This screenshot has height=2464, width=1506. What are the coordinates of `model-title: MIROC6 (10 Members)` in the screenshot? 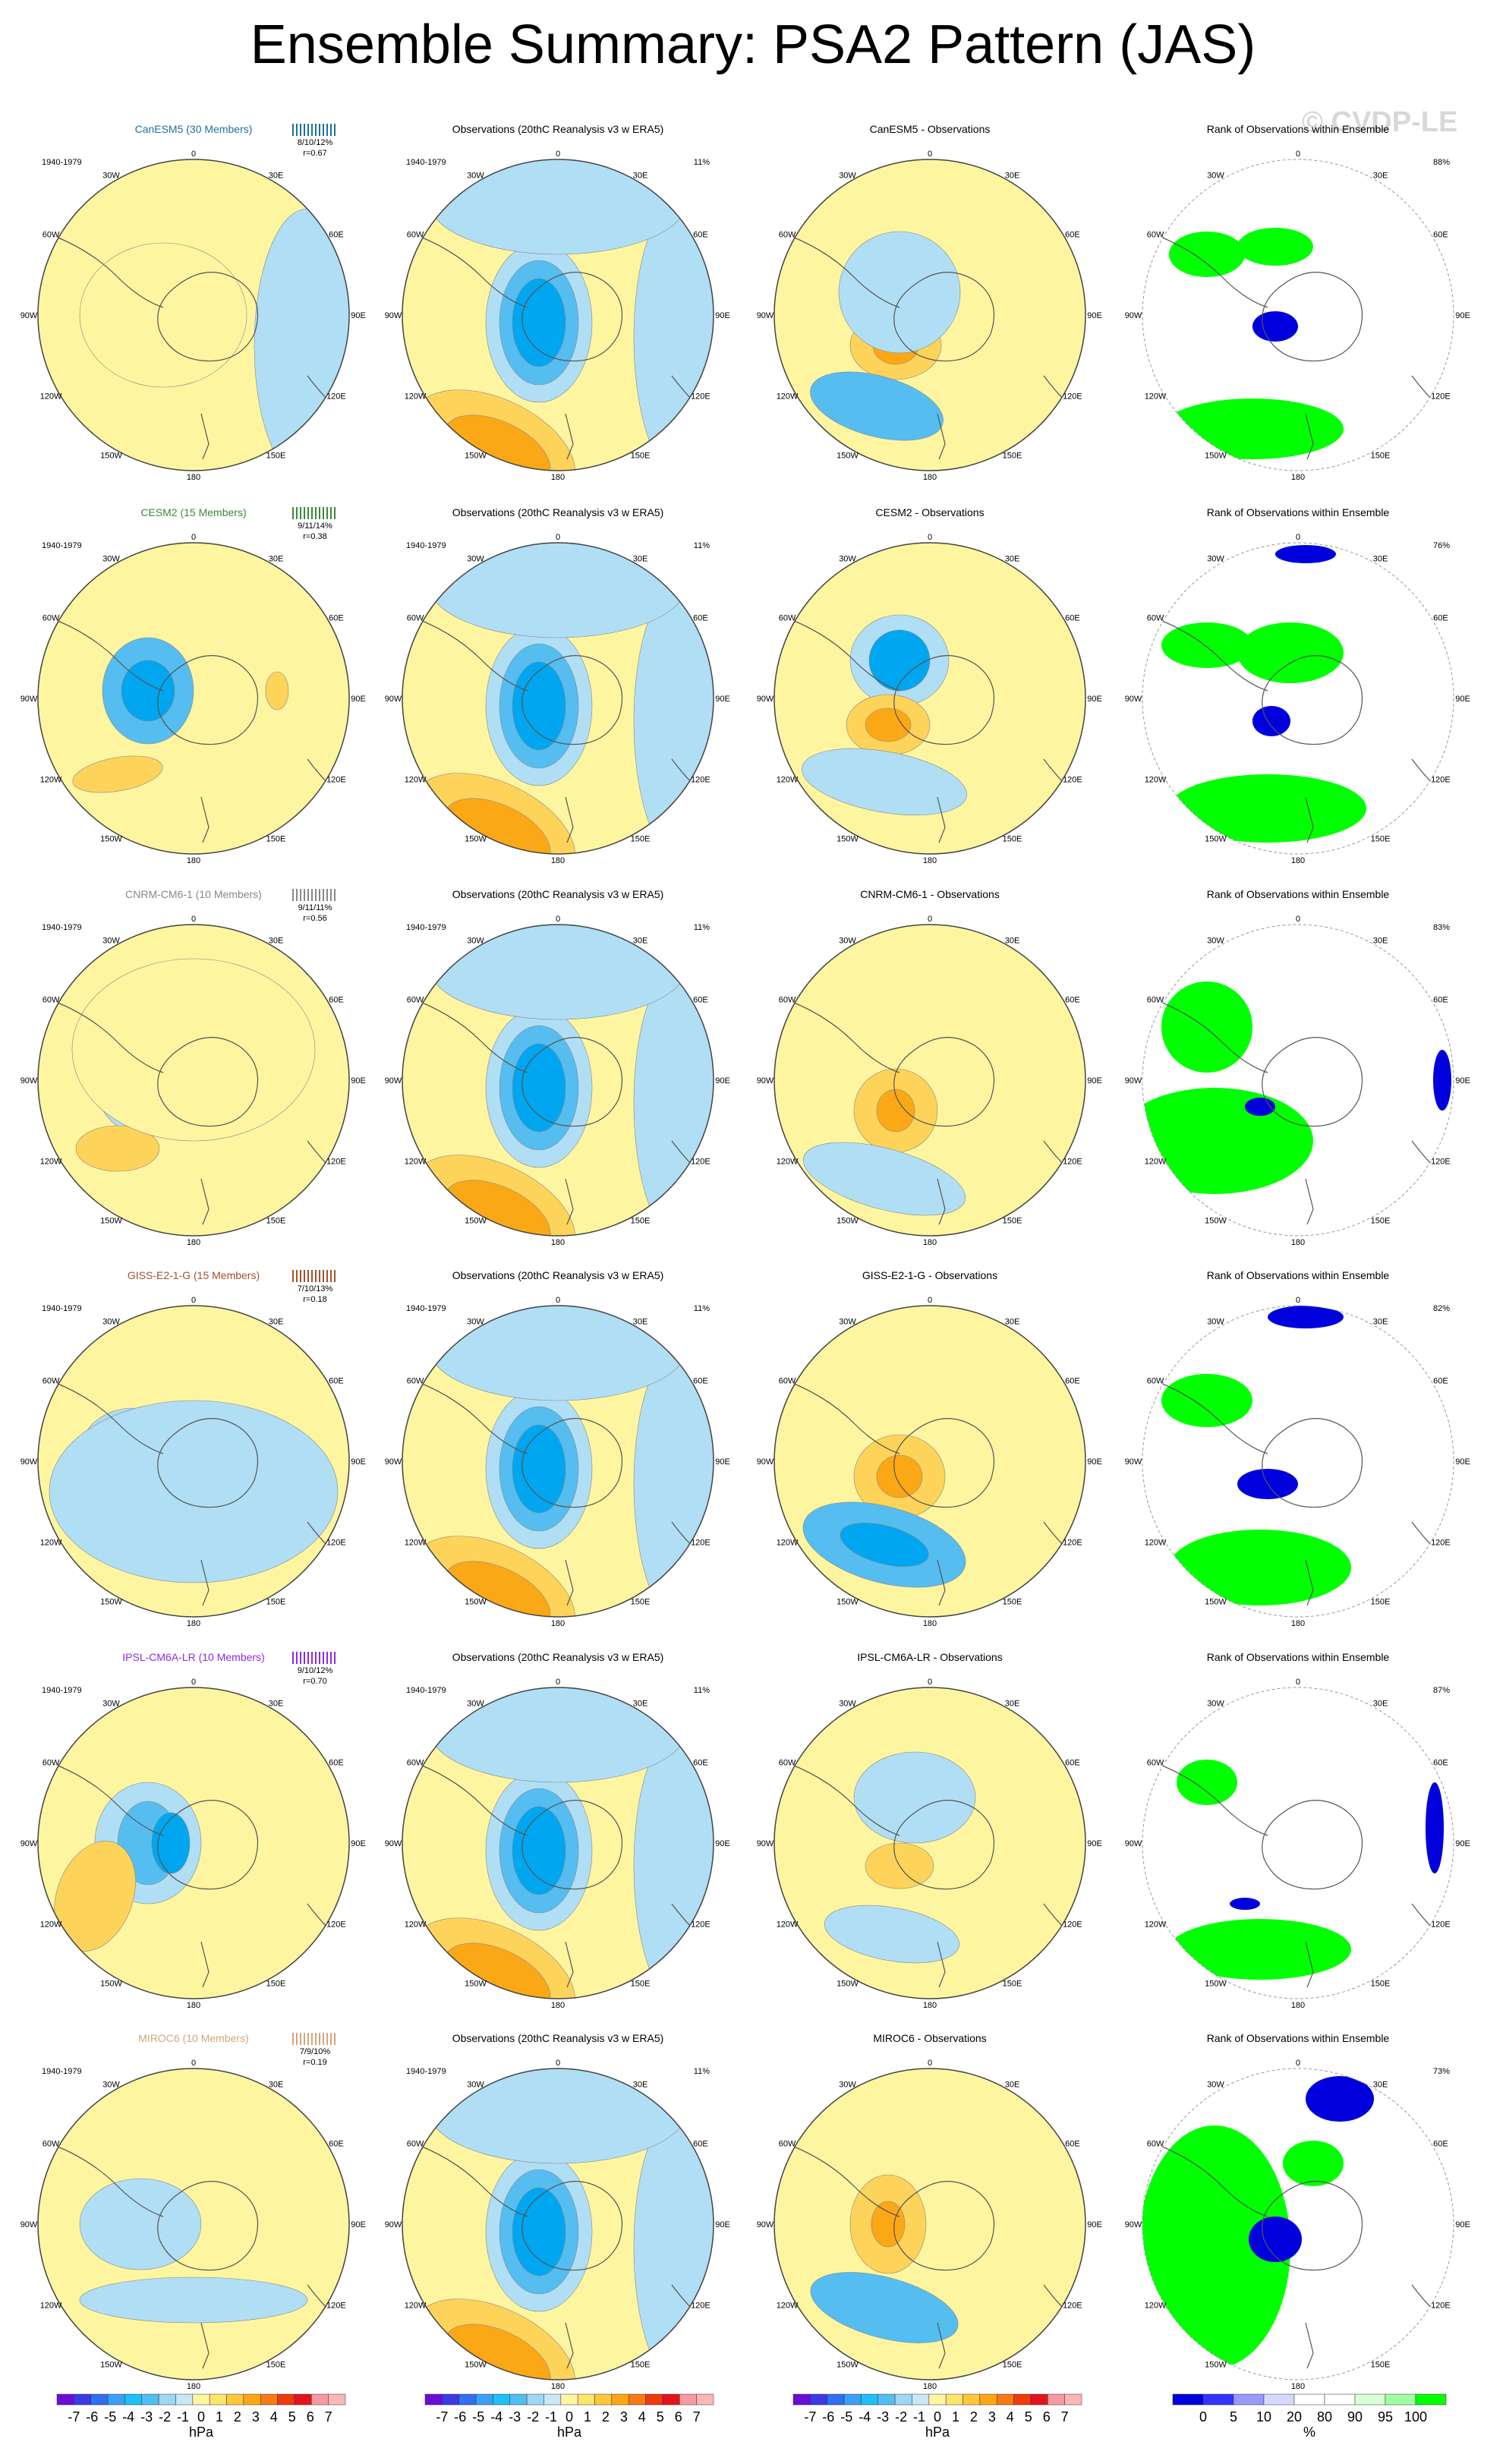 It's located at (193, 2038).